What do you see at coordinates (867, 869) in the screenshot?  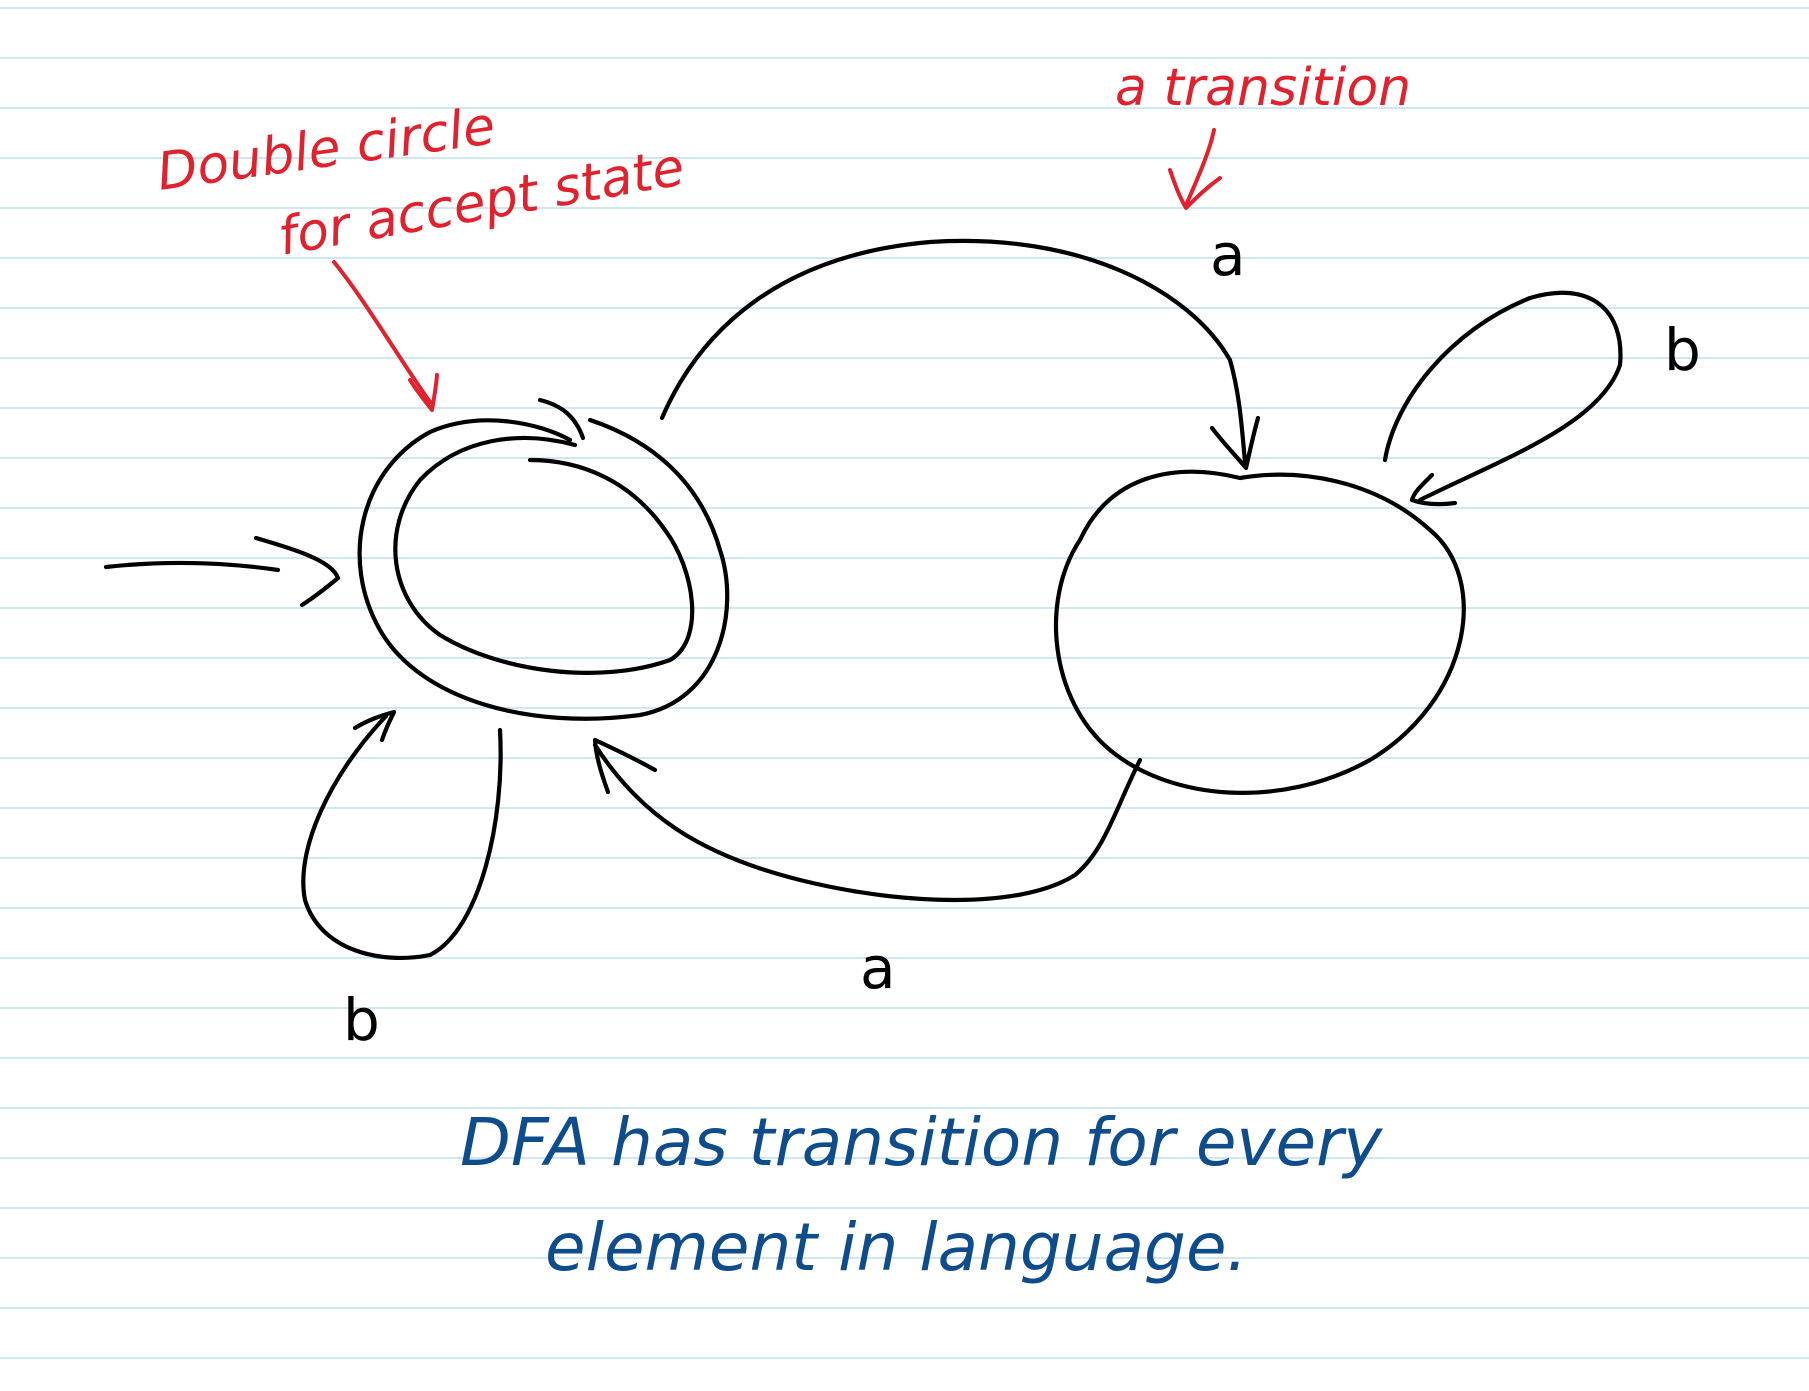 I see `transition-a-to-accept: a` at bounding box center [867, 869].